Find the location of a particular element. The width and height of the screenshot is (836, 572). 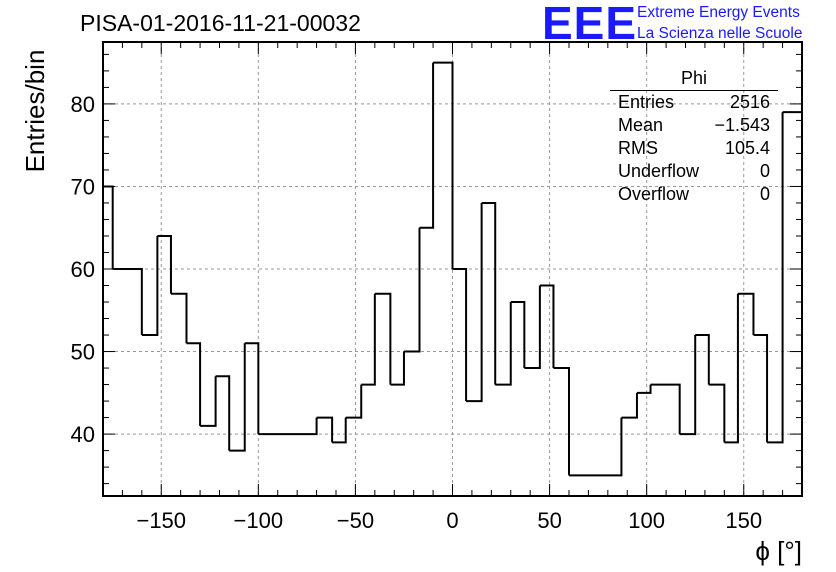

x-tick-label: −100 is located at coordinates (259, 520).